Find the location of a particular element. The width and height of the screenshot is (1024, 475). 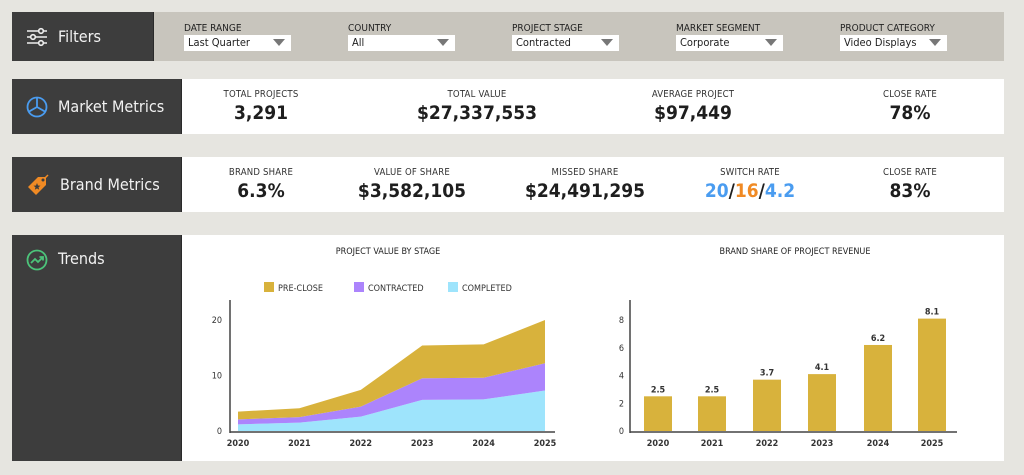

x-tick-label: 2021 is located at coordinates (712, 444).